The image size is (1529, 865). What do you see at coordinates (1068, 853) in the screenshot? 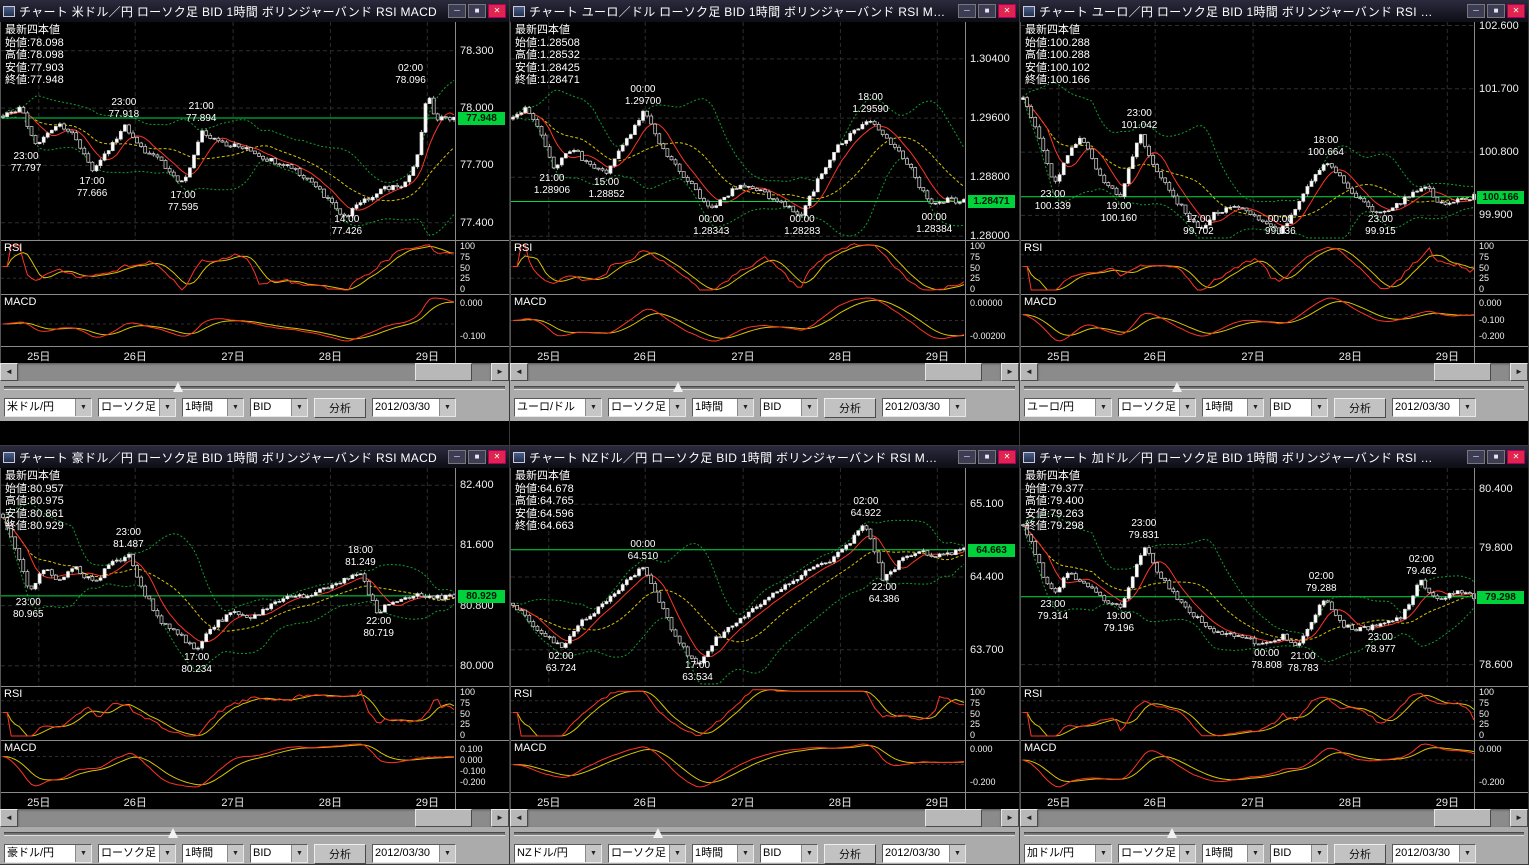
I see `pair-select: 加ドル/円 ▼` at bounding box center [1068, 853].